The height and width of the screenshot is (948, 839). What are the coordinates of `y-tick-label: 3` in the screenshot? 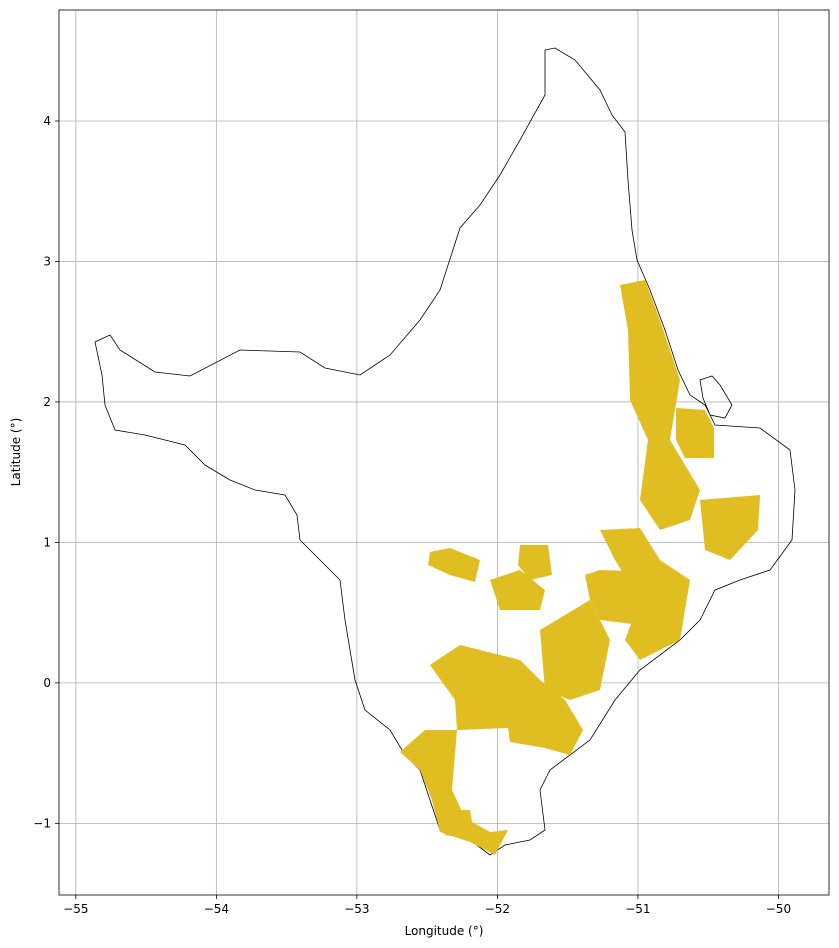 It's located at (47, 261).